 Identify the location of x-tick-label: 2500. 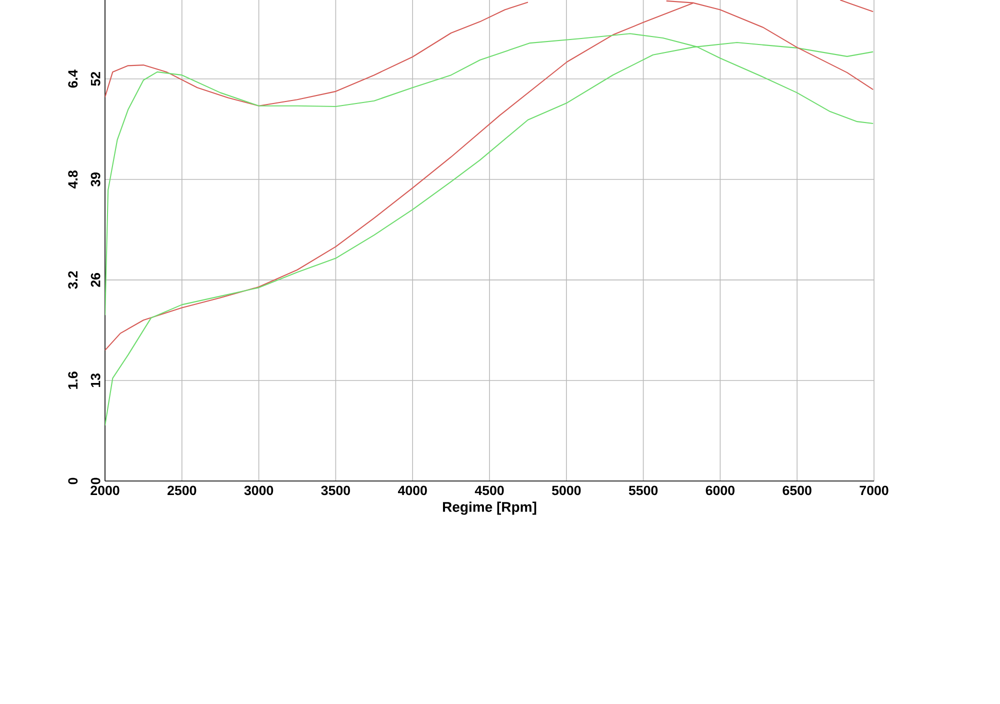
(182, 491).